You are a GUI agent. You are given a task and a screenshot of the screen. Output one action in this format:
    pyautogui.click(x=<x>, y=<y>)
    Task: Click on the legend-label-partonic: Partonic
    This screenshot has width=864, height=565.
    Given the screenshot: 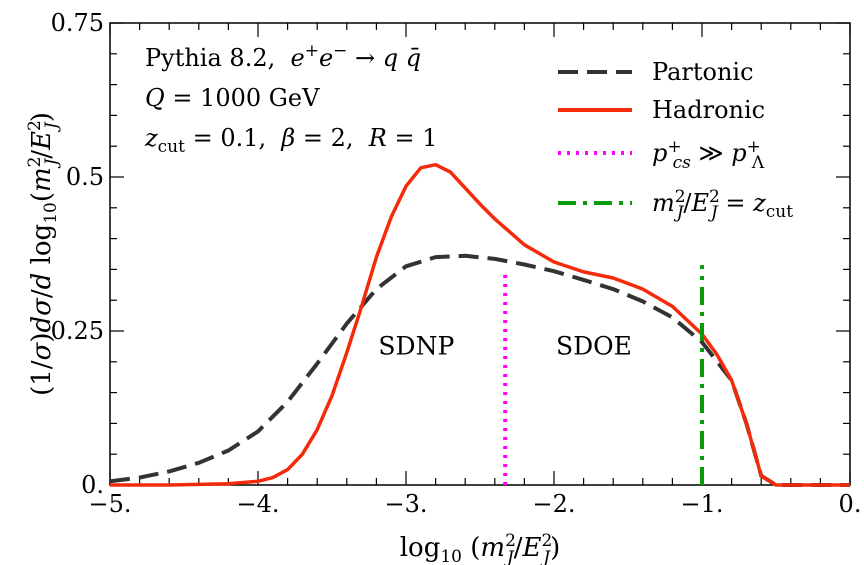 What is the action you would take?
    pyautogui.click(x=703, y=72)
    